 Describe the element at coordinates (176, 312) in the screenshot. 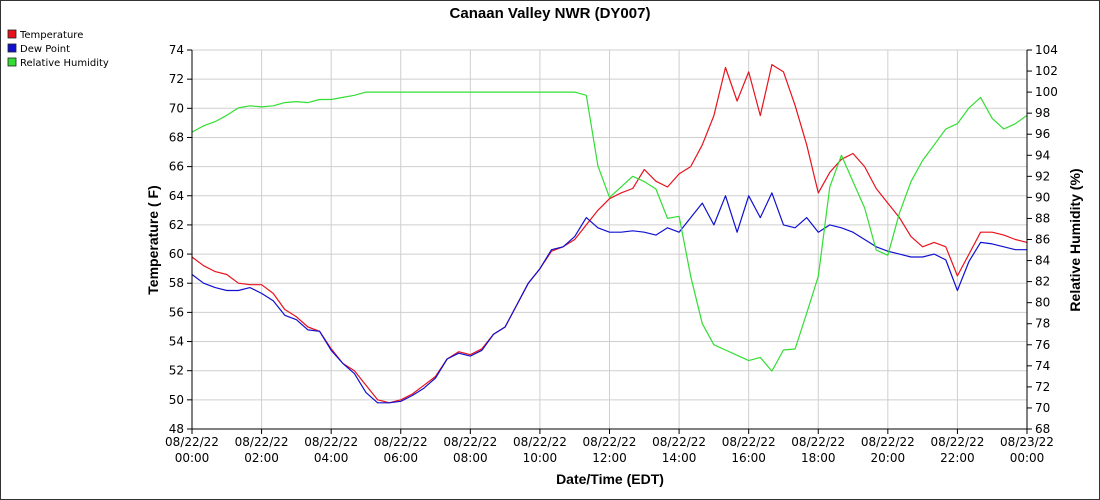

I see `y-tick-label: 56` at that location.